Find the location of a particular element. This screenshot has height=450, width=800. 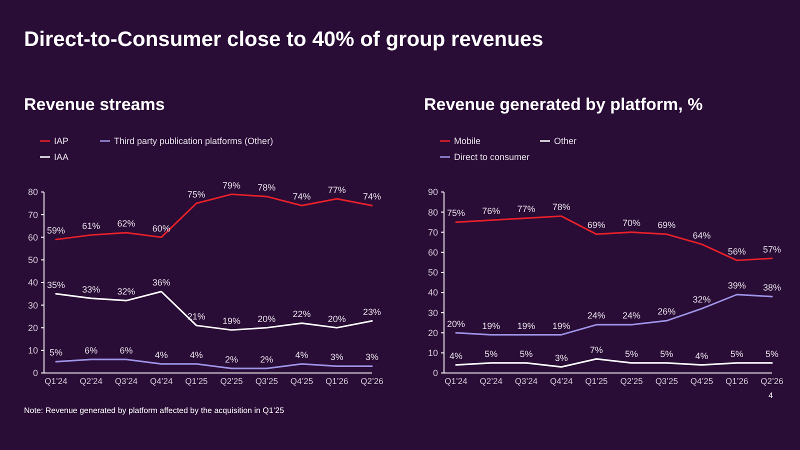

legend-label: Direct to consumer is located at coordinates (492, 157).